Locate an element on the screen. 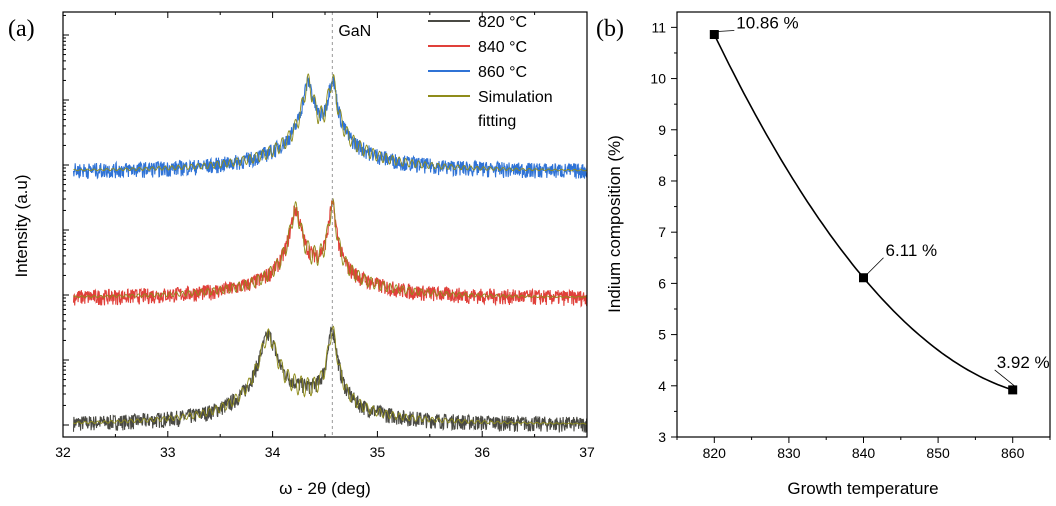  x-tick-label: 840 is located at coordinates (864, 453).